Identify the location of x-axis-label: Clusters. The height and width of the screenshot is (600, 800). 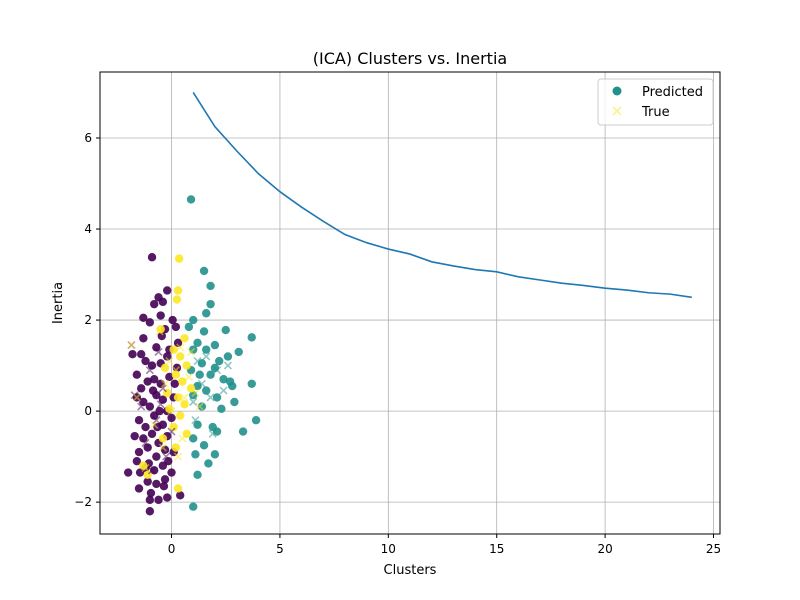
(410, 570).